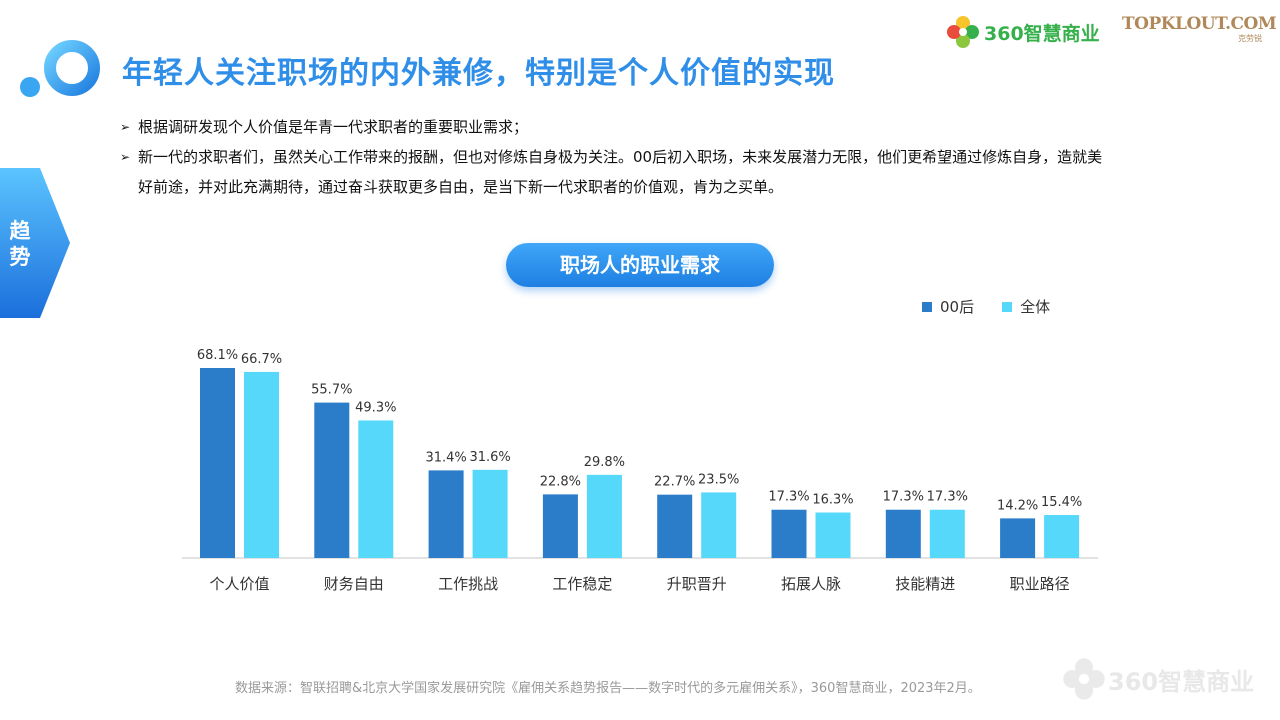 The width and height of the screenshot is (1280, 720). I want to click on data-label: 55.7%, so click(331, 390).